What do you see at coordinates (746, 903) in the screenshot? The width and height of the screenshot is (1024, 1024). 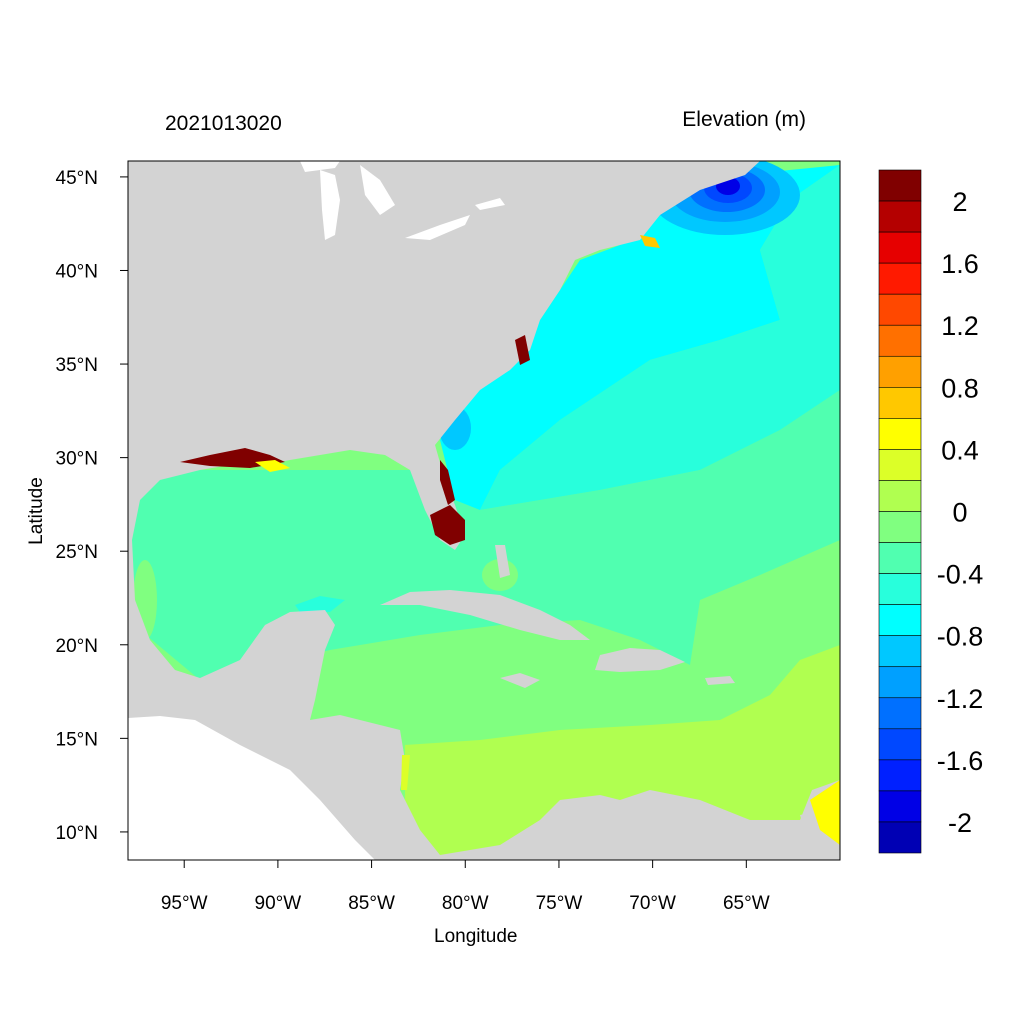 I see `lon-tick-label: 65°W` at bounding box center [746, 903].